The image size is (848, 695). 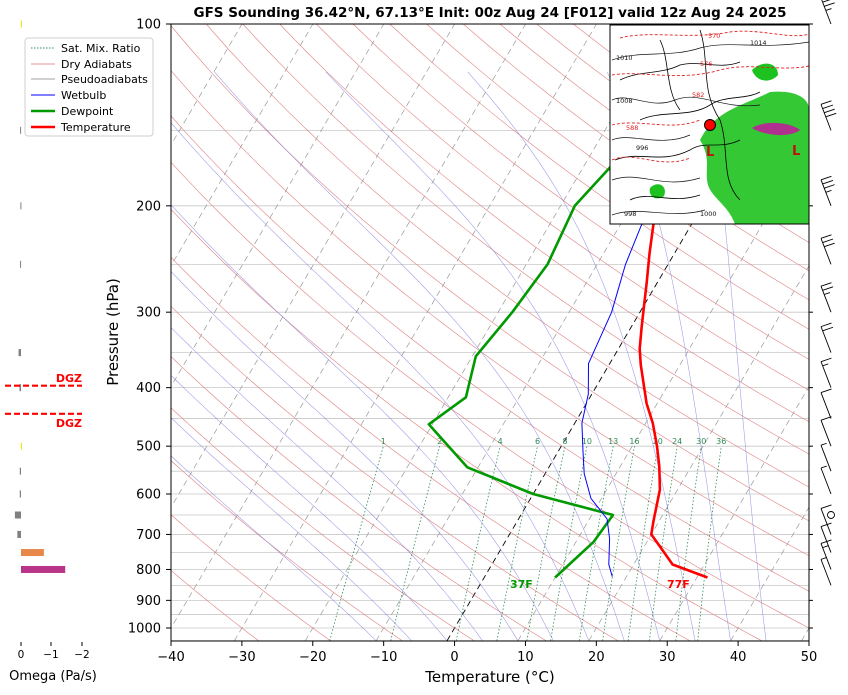 What do you see at coordinates (596, 657) in the screenshot?
I see `x-tick-label: 20` at bounding box center [596, 657].